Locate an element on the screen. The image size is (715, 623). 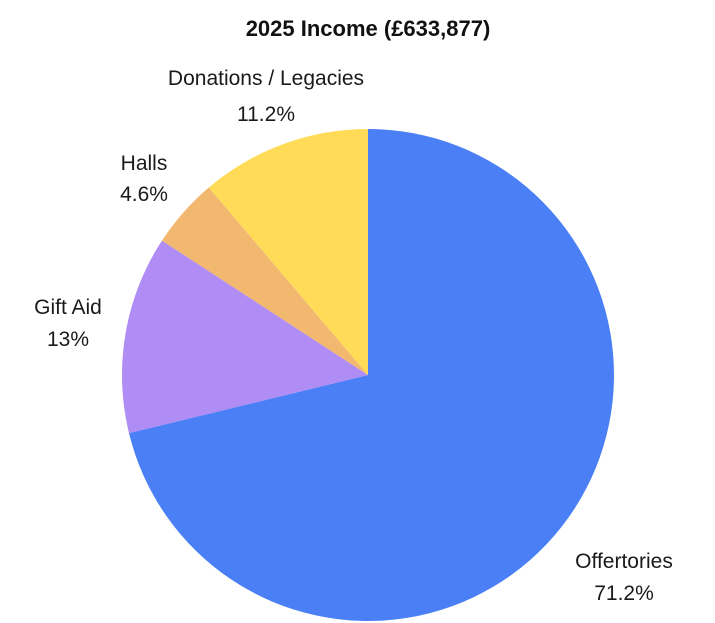
slice-label-offertories: Offertories is located at coordinates (624, 561).